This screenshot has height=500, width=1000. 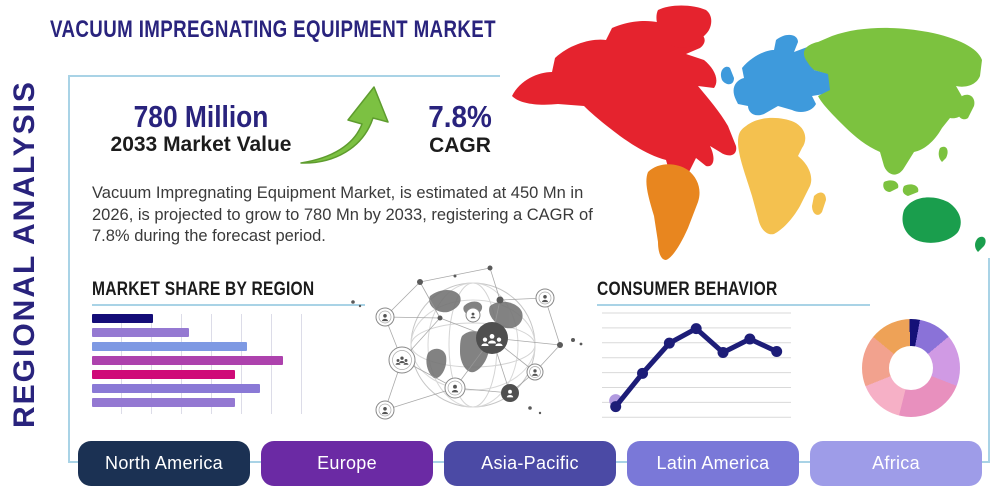 What do you see at coordinates (201, 144) in the screenshot?
I see `market-value-label: 2033 Market Value` at bounding box center [201, 144].